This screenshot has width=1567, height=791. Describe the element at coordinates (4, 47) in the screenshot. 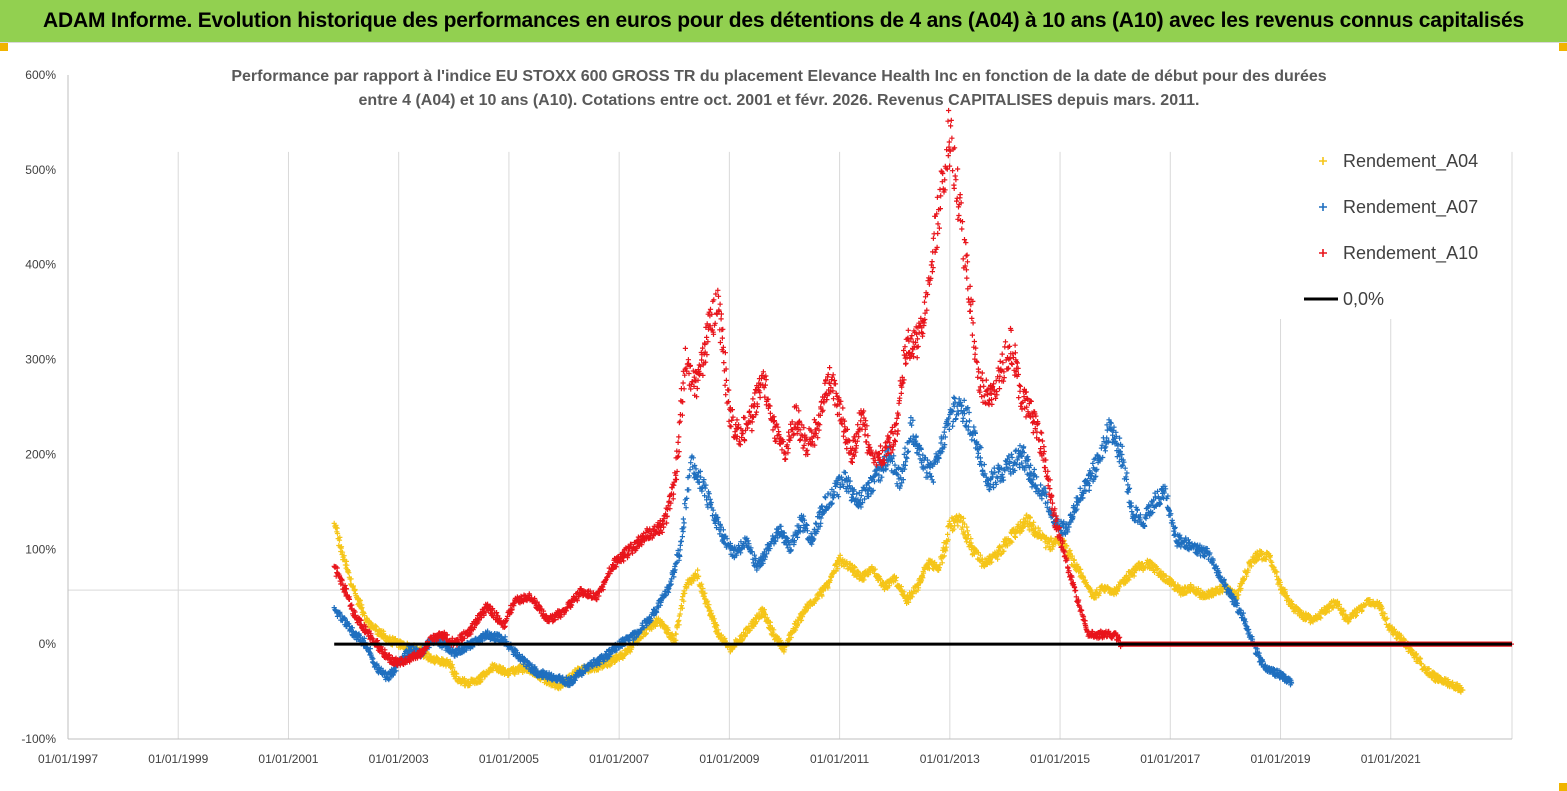

I see `corner-marker-top-left` at that location.